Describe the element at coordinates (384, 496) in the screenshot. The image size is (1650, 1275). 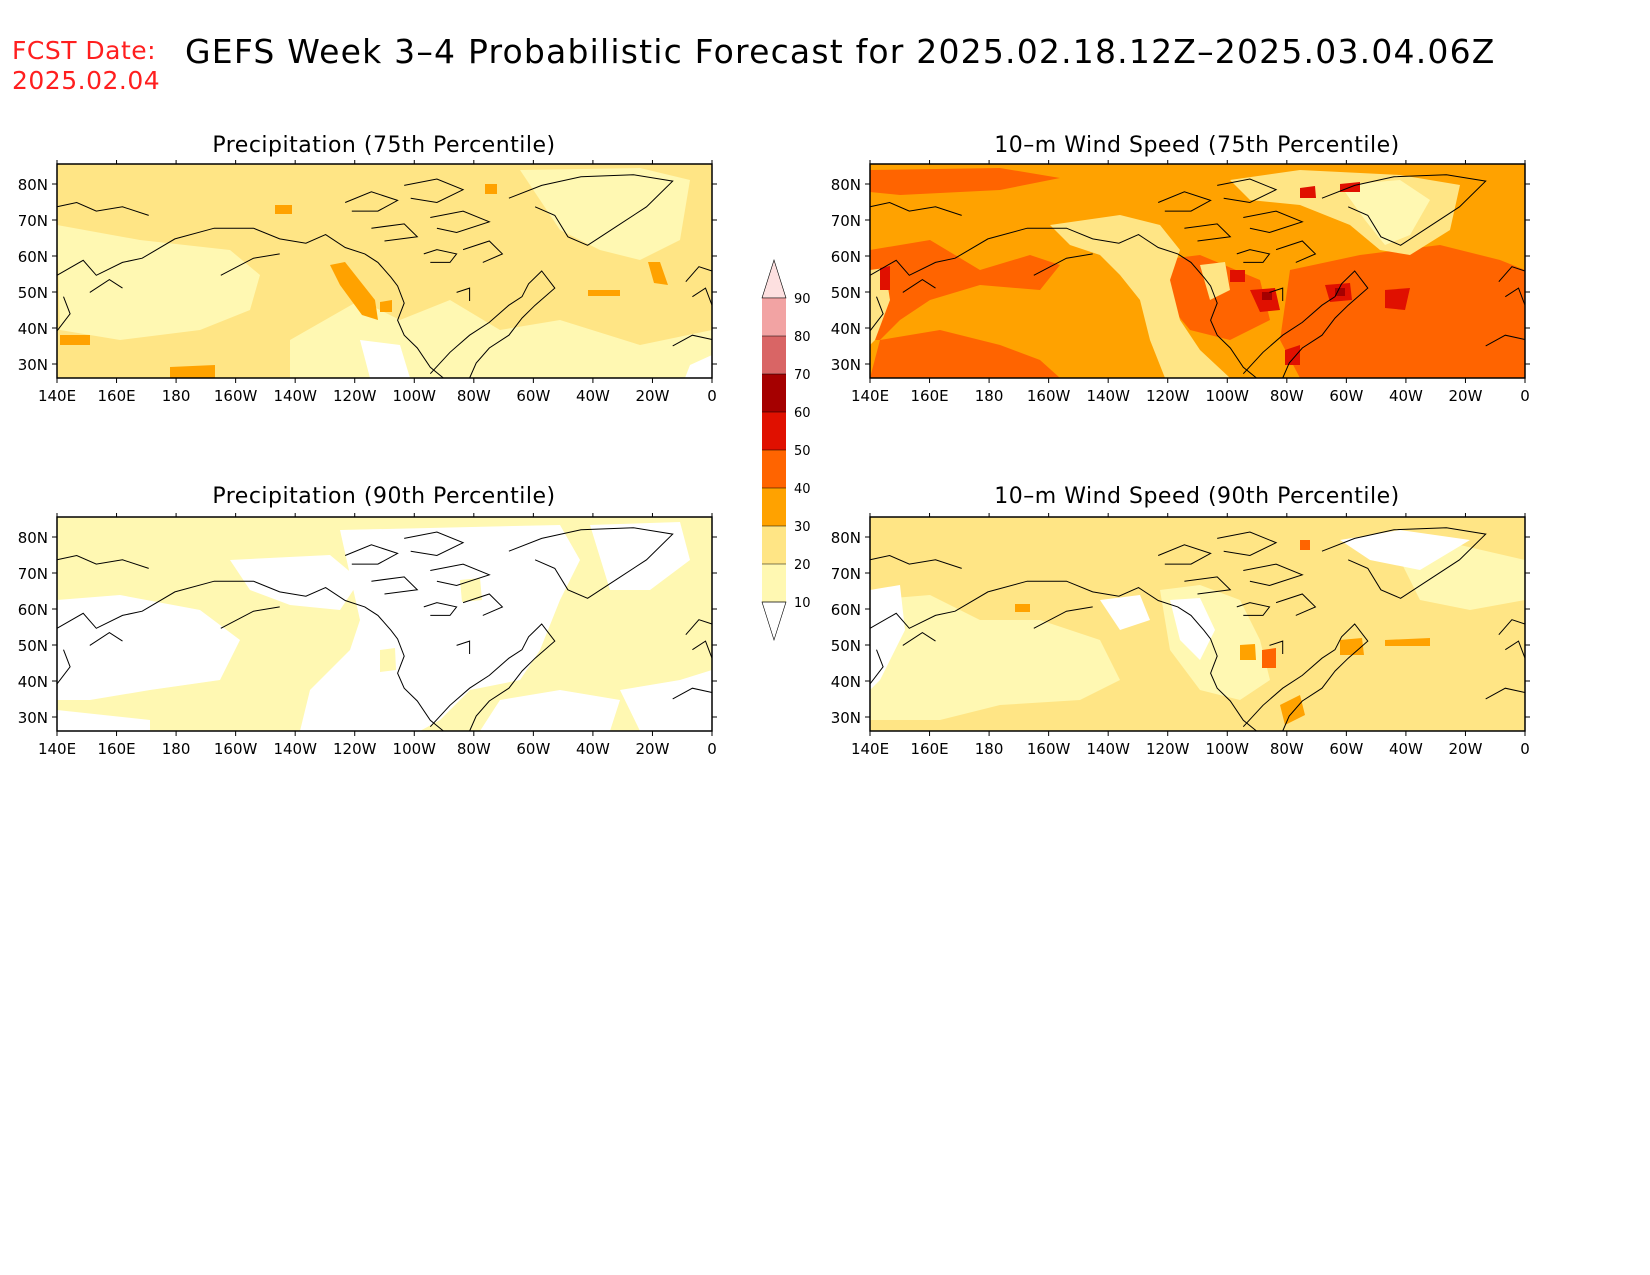
I see `panel-title-precip90: Precipitation (90th Percentile)` at that location.